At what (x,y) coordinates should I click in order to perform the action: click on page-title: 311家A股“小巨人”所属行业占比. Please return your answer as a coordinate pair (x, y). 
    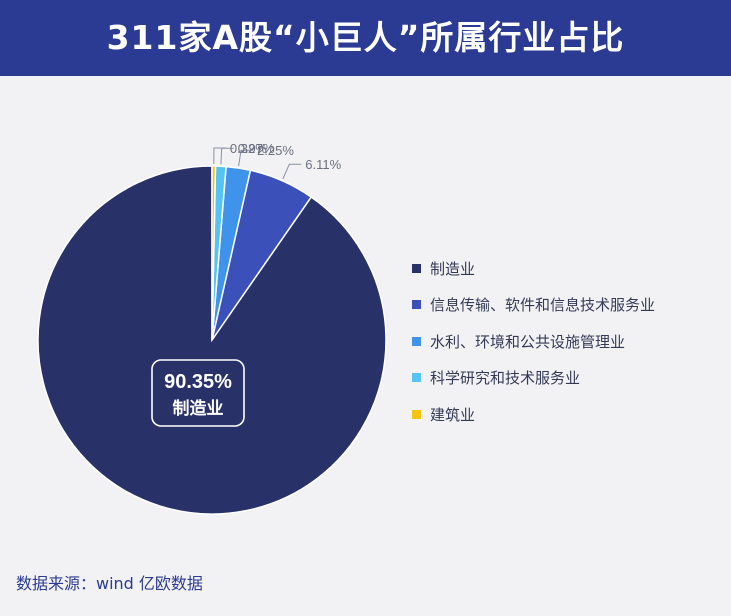
    Looking at the image, I should click on (365, 37).